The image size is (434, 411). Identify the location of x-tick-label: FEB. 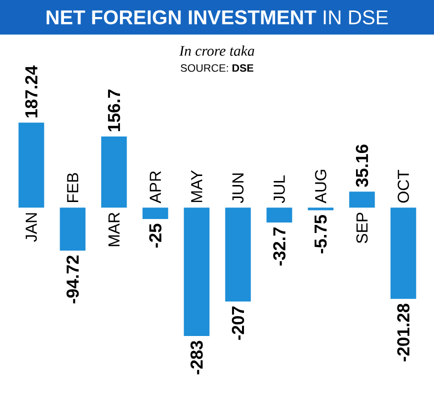
(72, 187).